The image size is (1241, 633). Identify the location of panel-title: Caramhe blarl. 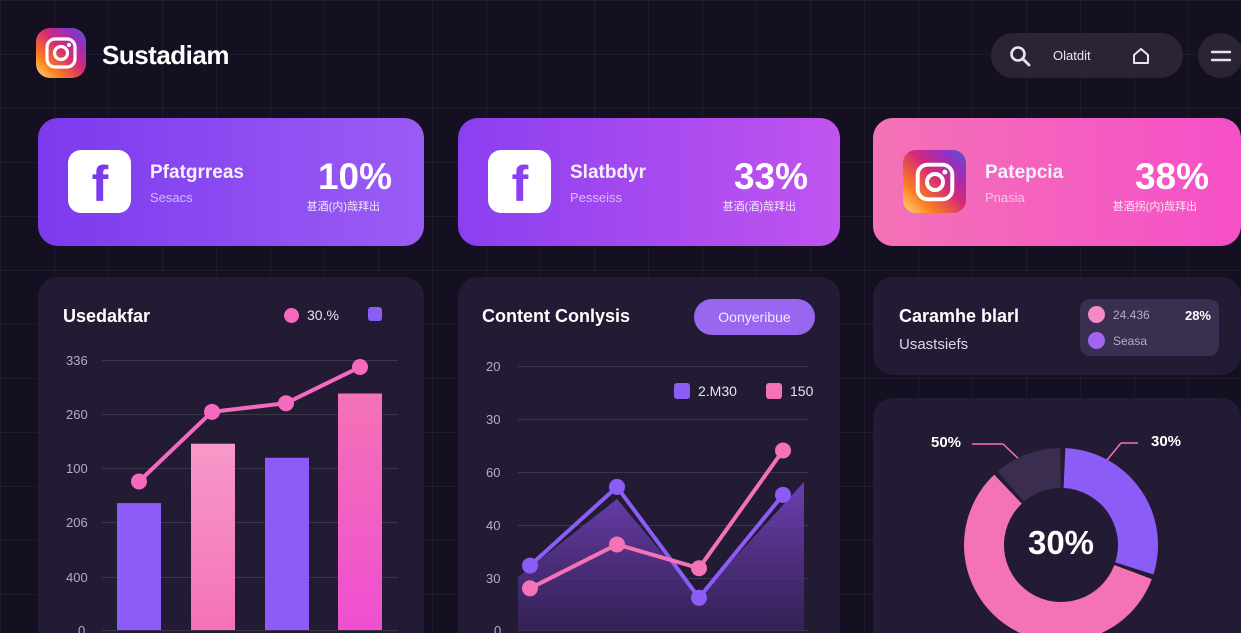
(959, 316).